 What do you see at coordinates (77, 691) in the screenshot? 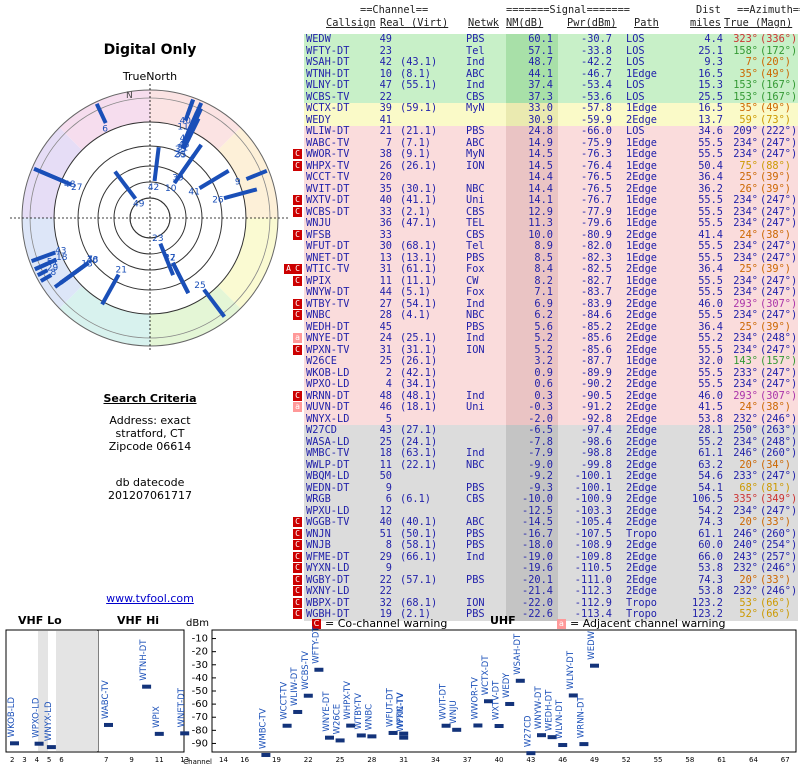
I see `band-gap` at bounding box center [77, 691].